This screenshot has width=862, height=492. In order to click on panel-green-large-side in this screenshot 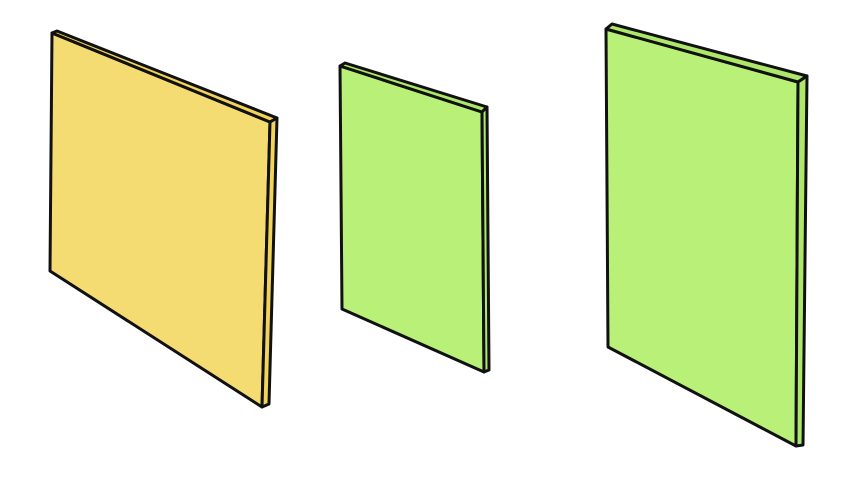, I will do `click(801, 261)`.